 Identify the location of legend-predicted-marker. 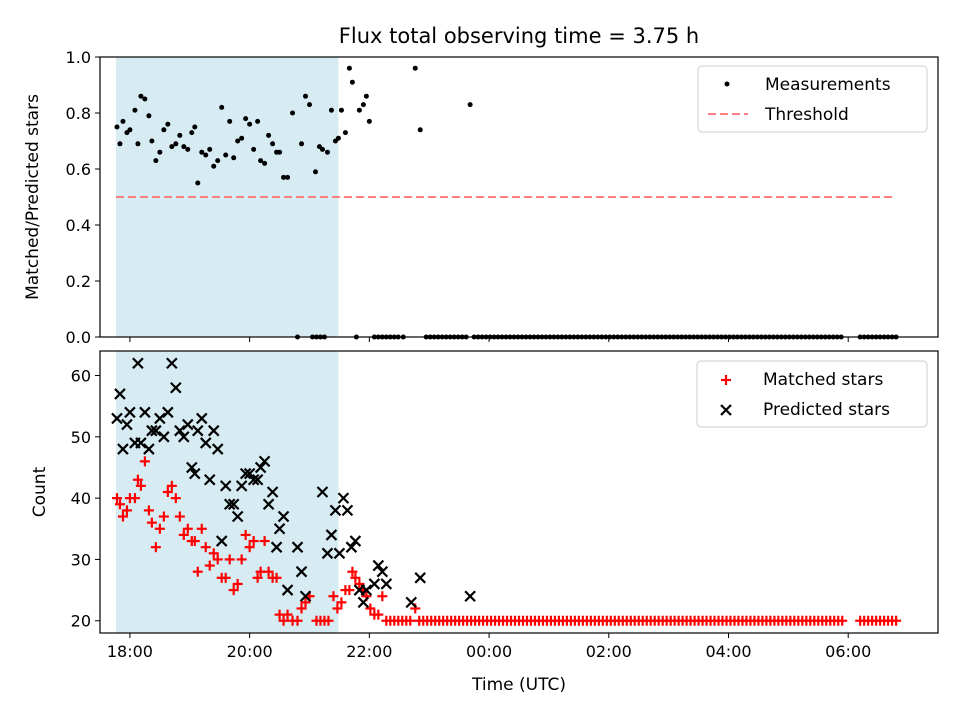
(726, 410).